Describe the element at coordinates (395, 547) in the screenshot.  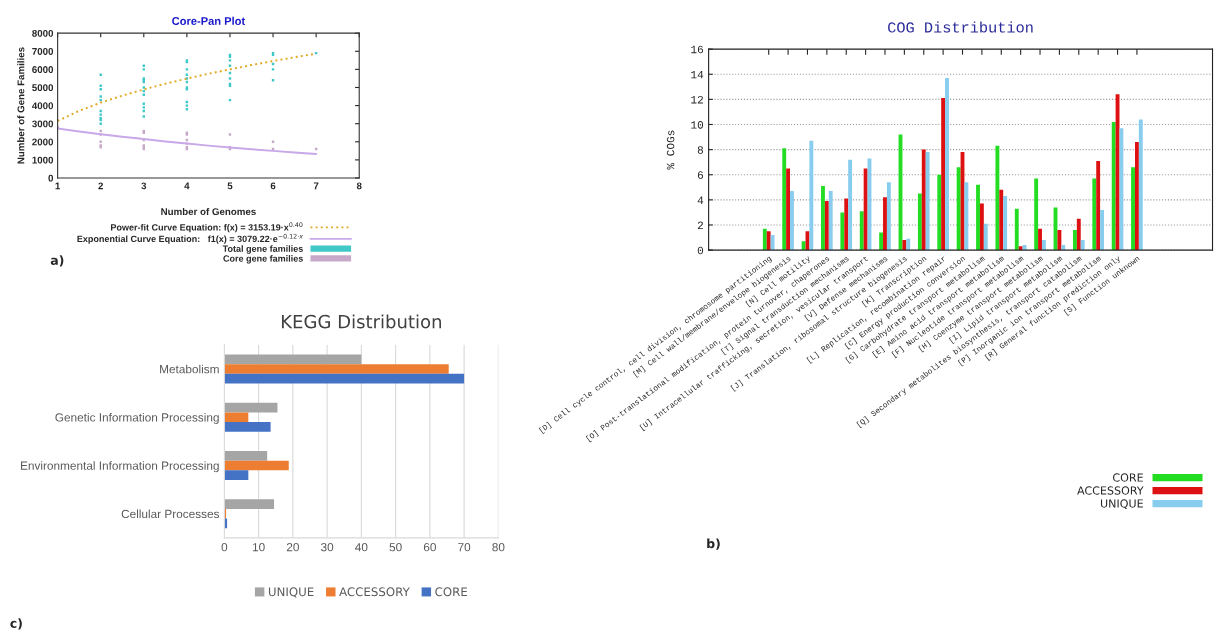
I see `x-tick-label: 50` at that location.